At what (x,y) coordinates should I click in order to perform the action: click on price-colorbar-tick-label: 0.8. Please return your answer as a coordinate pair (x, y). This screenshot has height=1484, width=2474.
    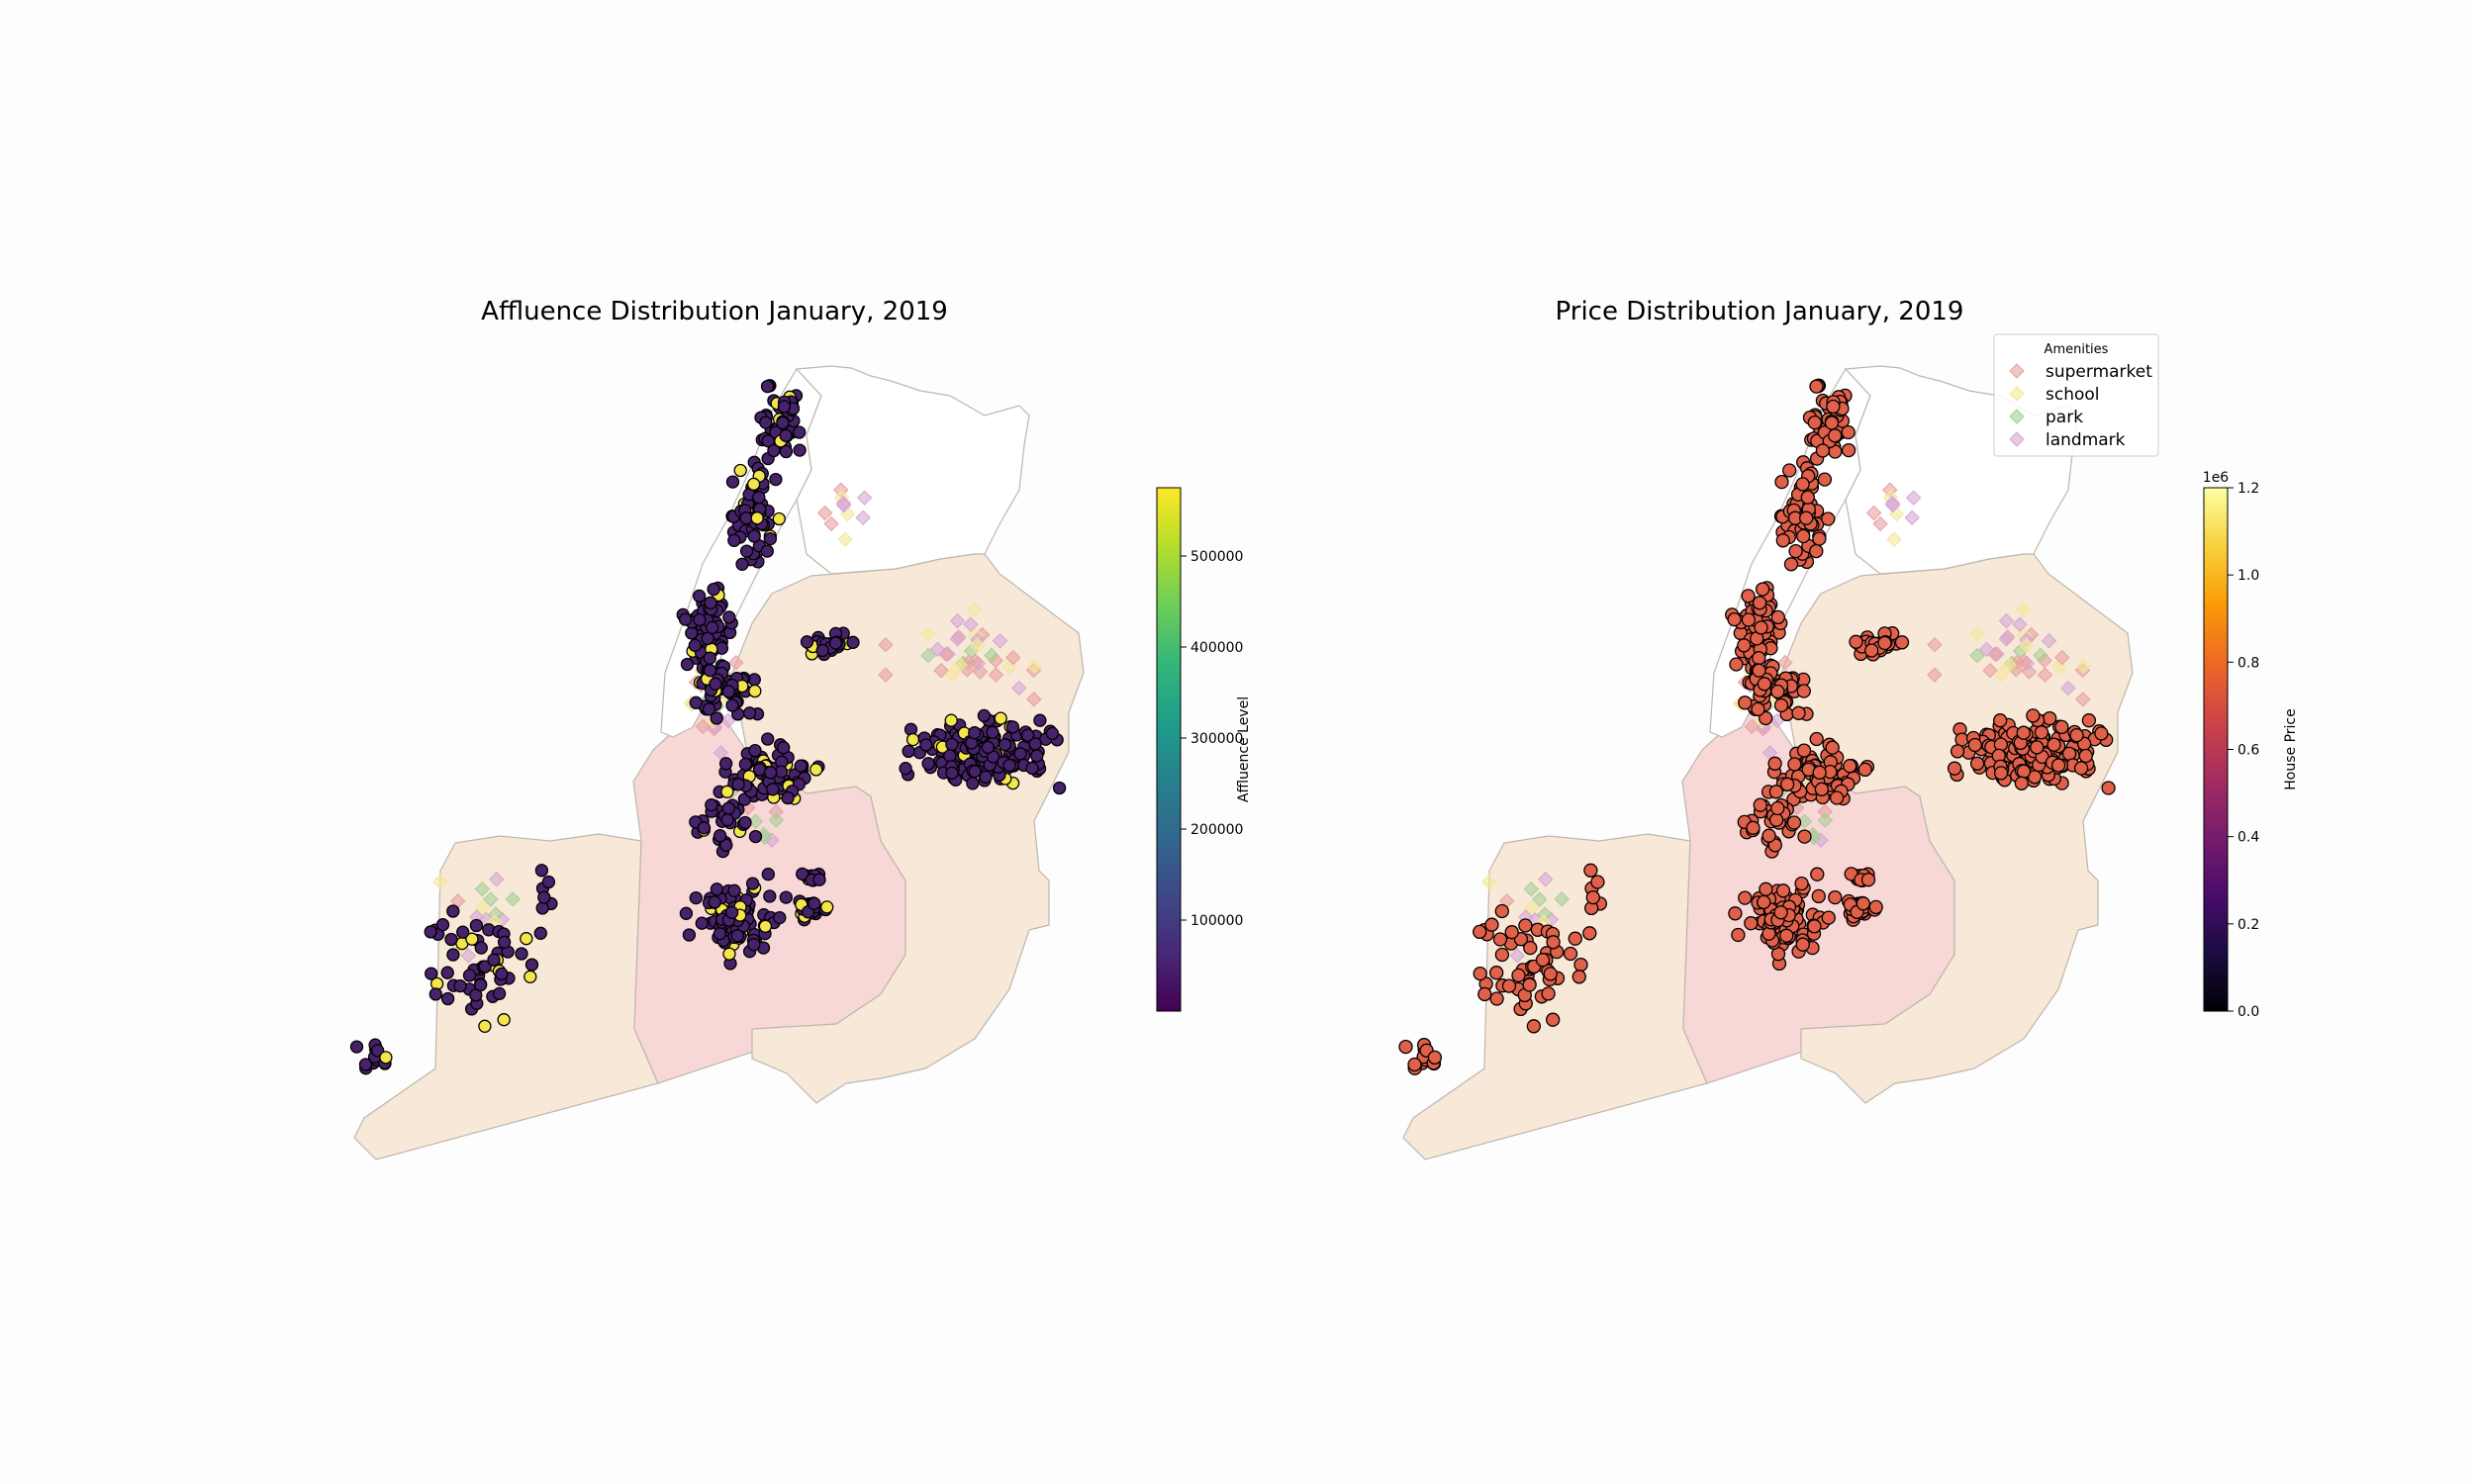
    Looking at the image, I should click on (2248, 663).